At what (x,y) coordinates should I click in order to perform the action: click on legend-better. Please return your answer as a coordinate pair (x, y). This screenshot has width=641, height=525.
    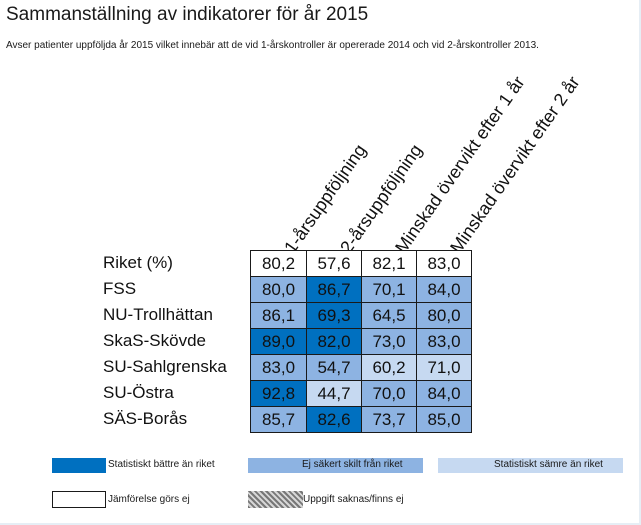
    Looking at the image, I should click on (79, 465).